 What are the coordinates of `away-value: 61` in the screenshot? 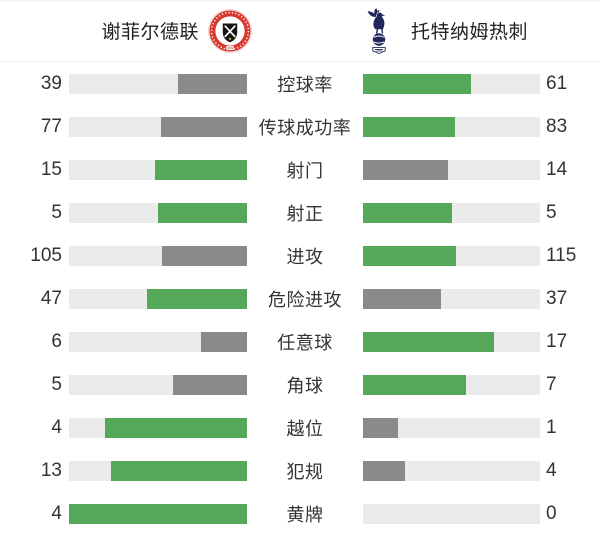 It's located at (557, 83).